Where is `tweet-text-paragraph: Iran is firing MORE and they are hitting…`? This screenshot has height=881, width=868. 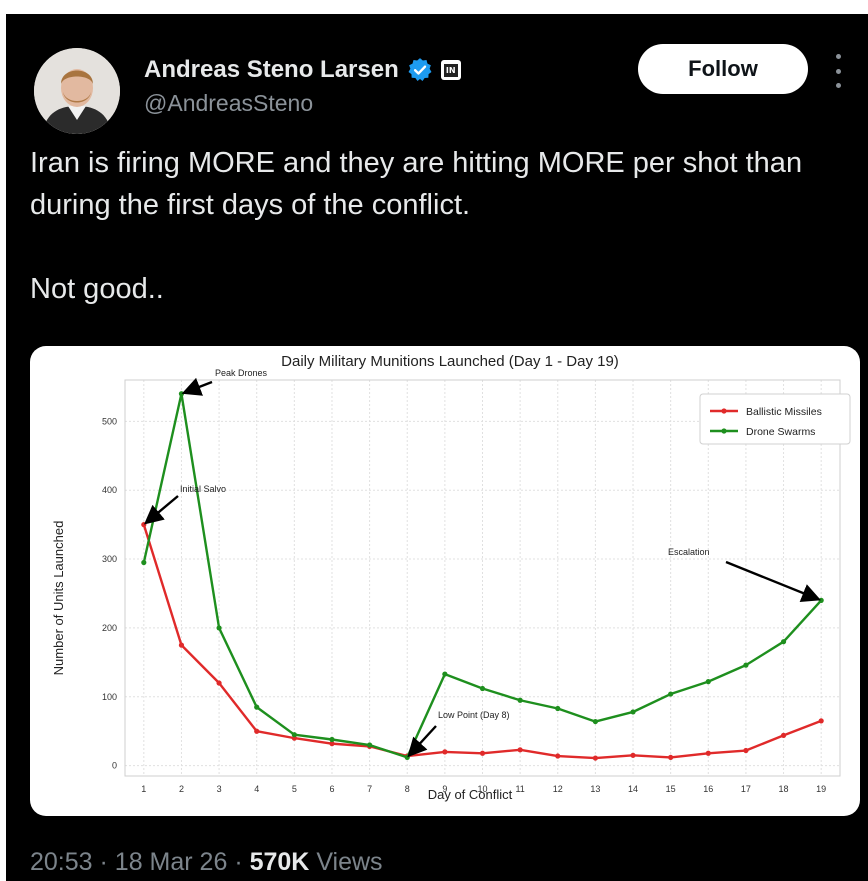
tweet-text-paragraph: Iran is firing MORE and they are hitting… is located at coordinates (416, 184).